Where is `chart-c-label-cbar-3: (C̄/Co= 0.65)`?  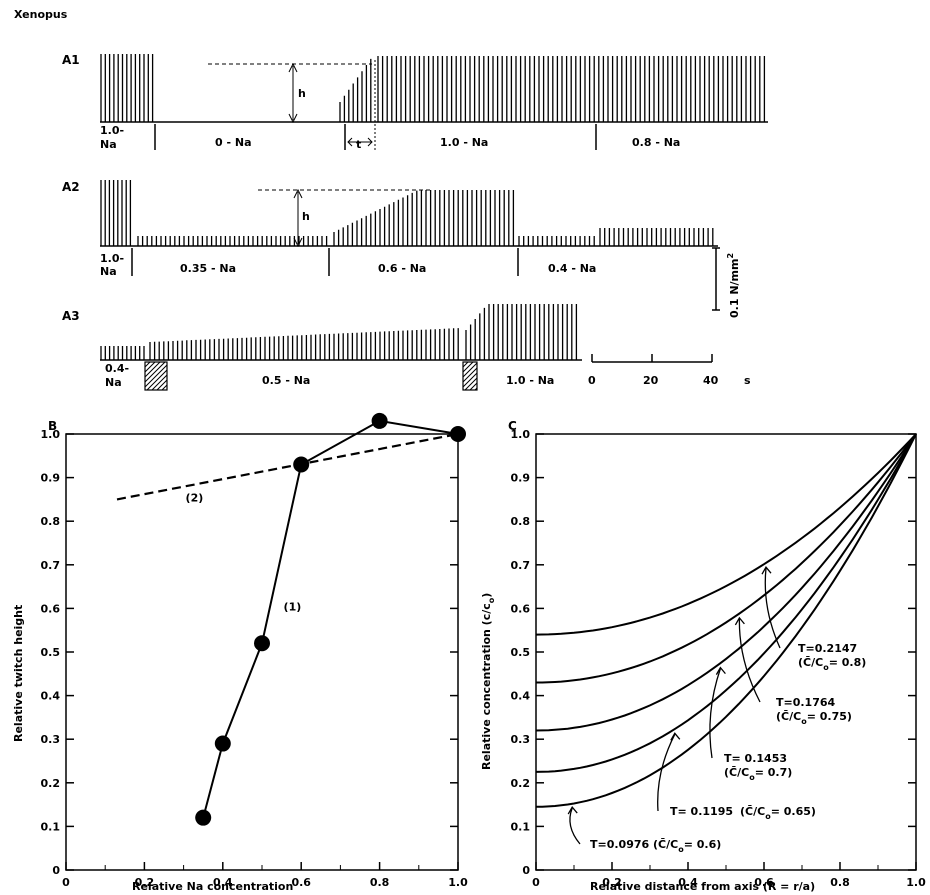 chart-c-label-cbar-3: (C̄/Co= 0.65) is located at coordinates (778, 813).